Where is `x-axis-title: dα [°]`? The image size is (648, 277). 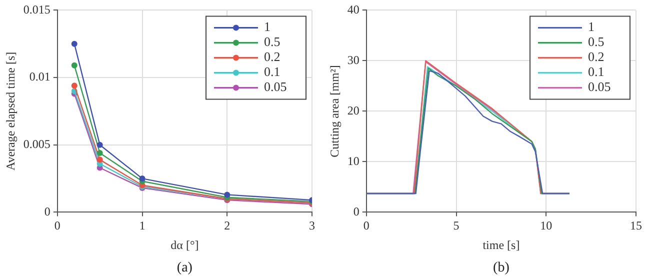 x-axis-title: dα [°] is located at coordinates (184, 245).